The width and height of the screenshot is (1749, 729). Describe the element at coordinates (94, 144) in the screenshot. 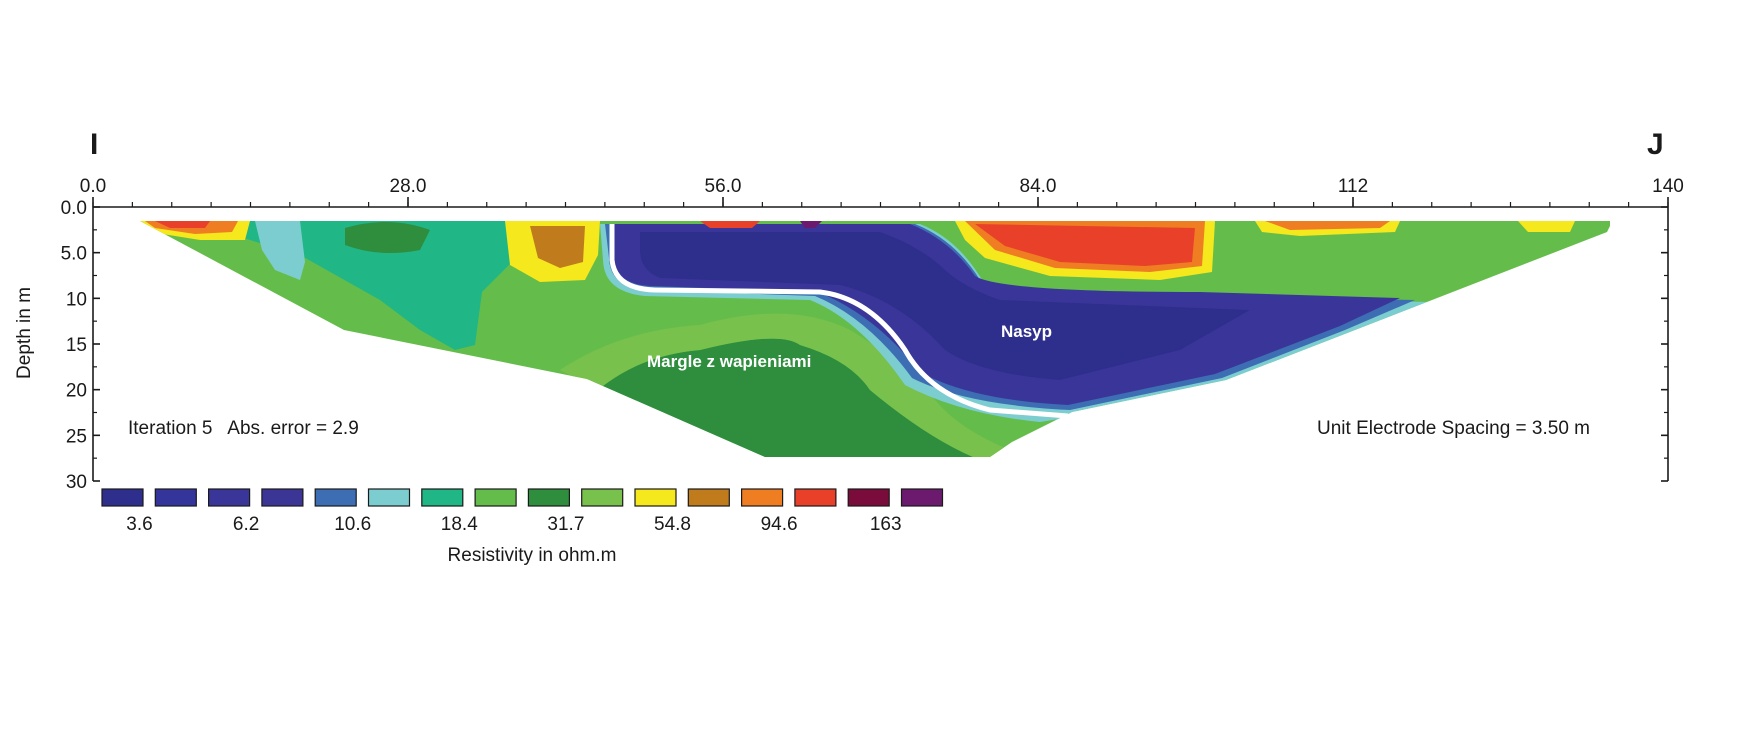

I see `profile-start-label: I` at that location.